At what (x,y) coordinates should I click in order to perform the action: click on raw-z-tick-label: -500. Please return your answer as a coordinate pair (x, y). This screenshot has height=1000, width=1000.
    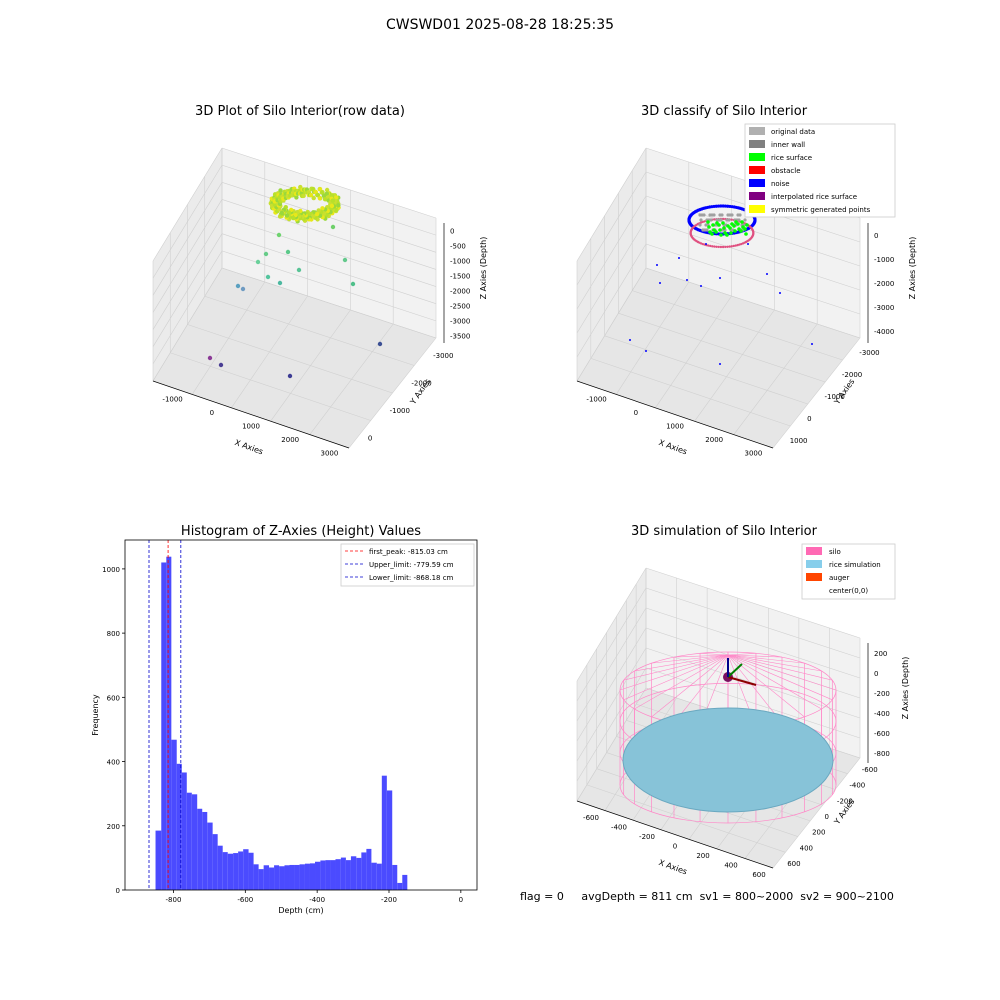
    Looking at the image, I should click on (458, 247).